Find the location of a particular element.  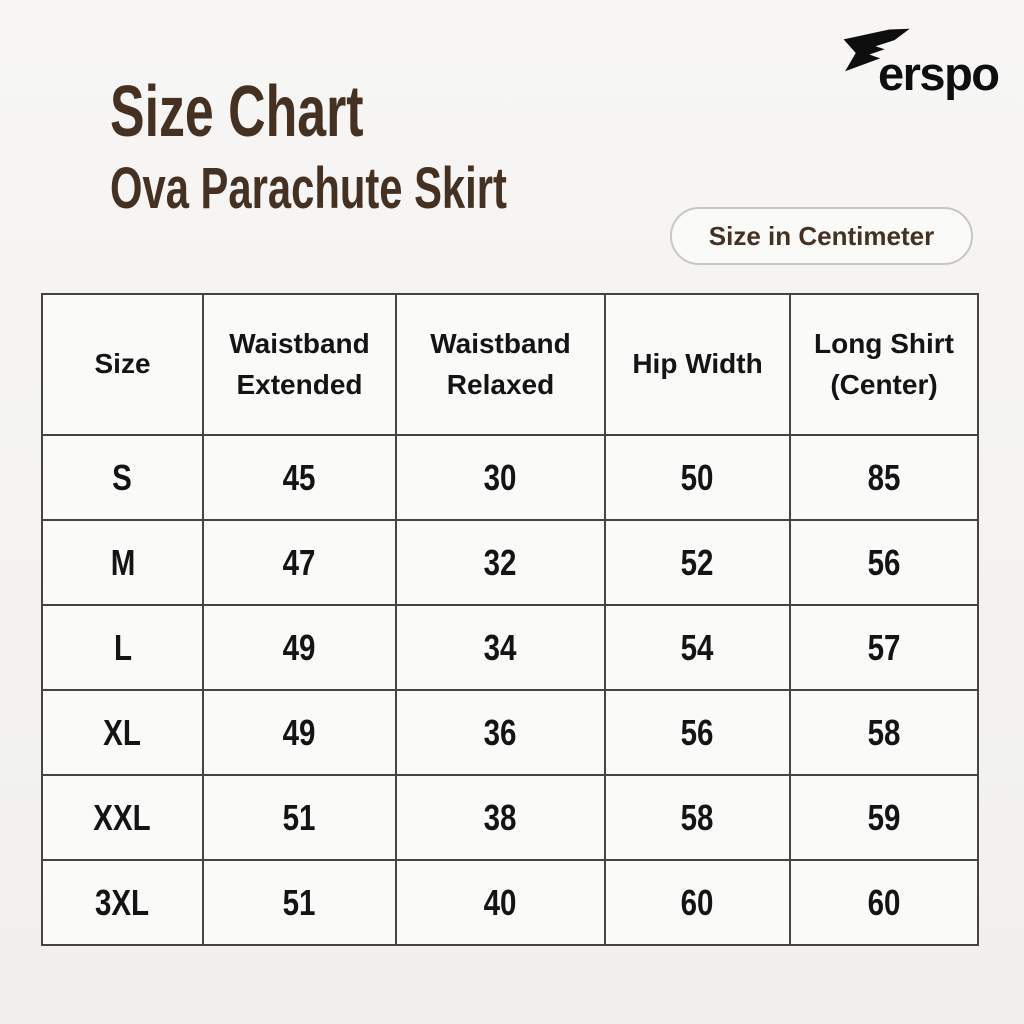

value-cell: 36 is located at coordinates (500, 732).